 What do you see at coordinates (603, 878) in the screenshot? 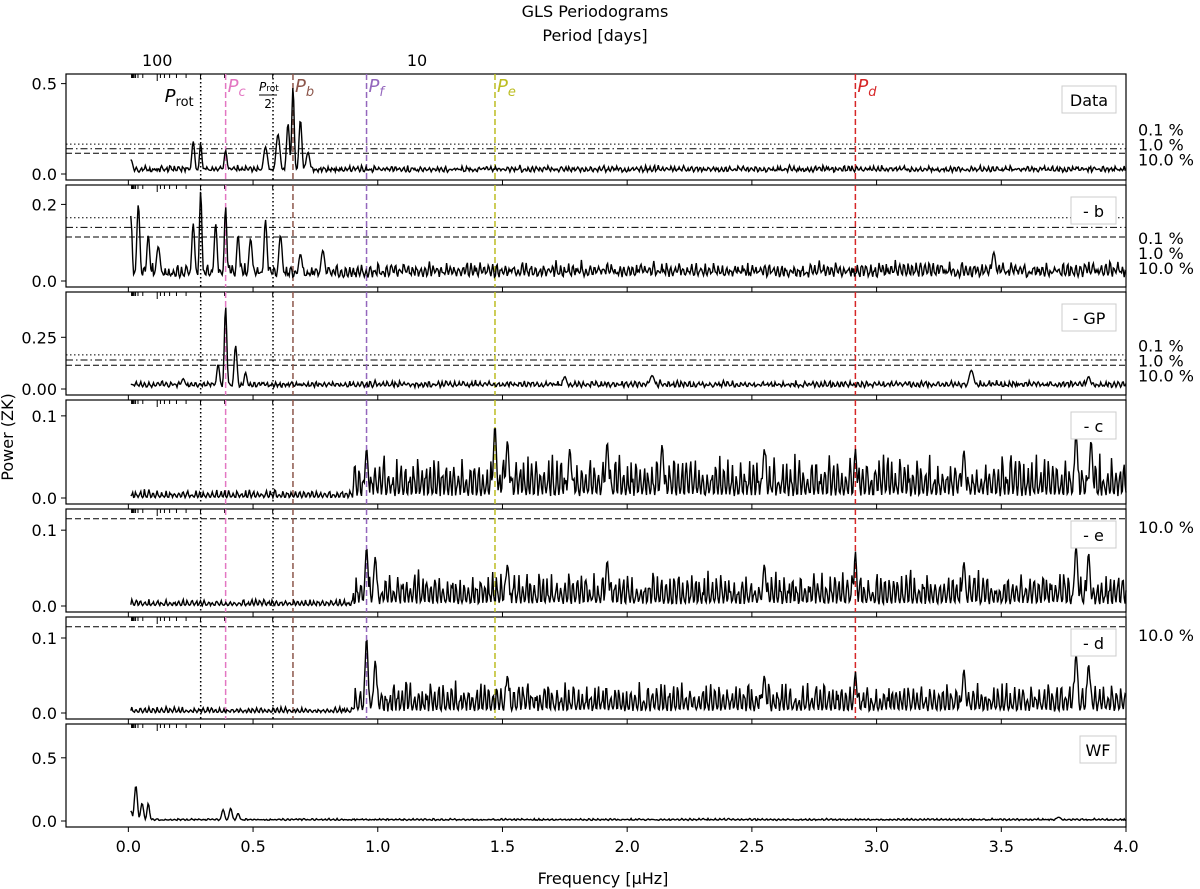
I see `x-axis-label: Frequency [μHz]` at bounding box center [603, 878].